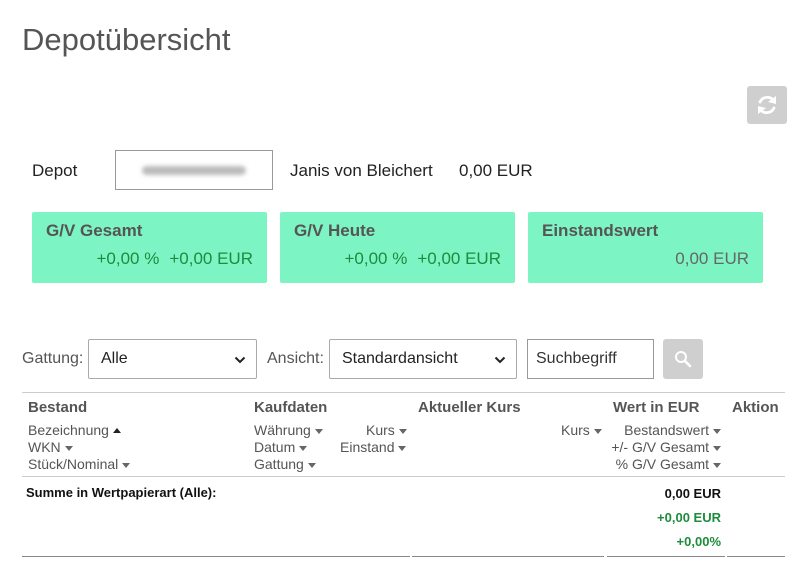 The width and height of the screenshot is (800, 561). I want to click on sort-pct-gv-gesamt-label: % G/V Gesamt, so click(662, 464).